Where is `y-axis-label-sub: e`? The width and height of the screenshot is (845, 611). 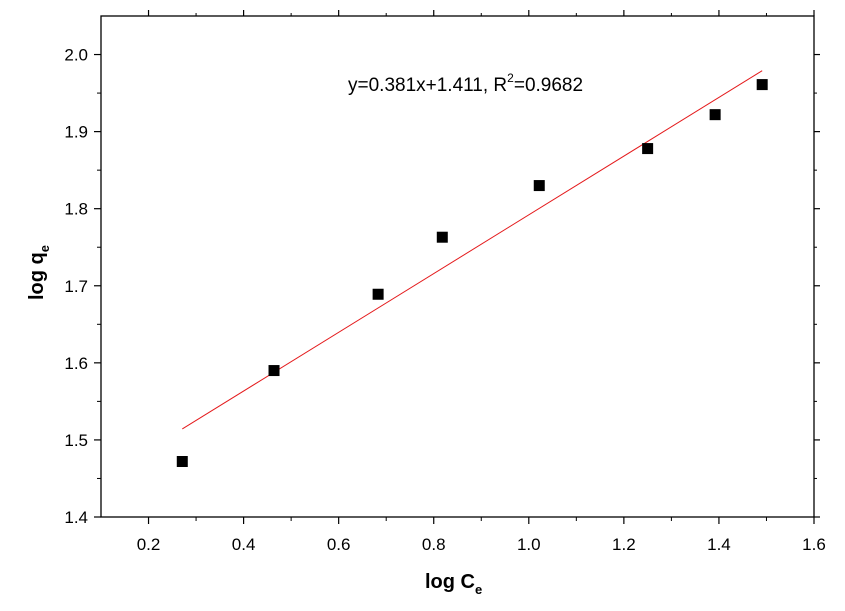 y-axis-label-sub: e is located at coordinates (44, 248).